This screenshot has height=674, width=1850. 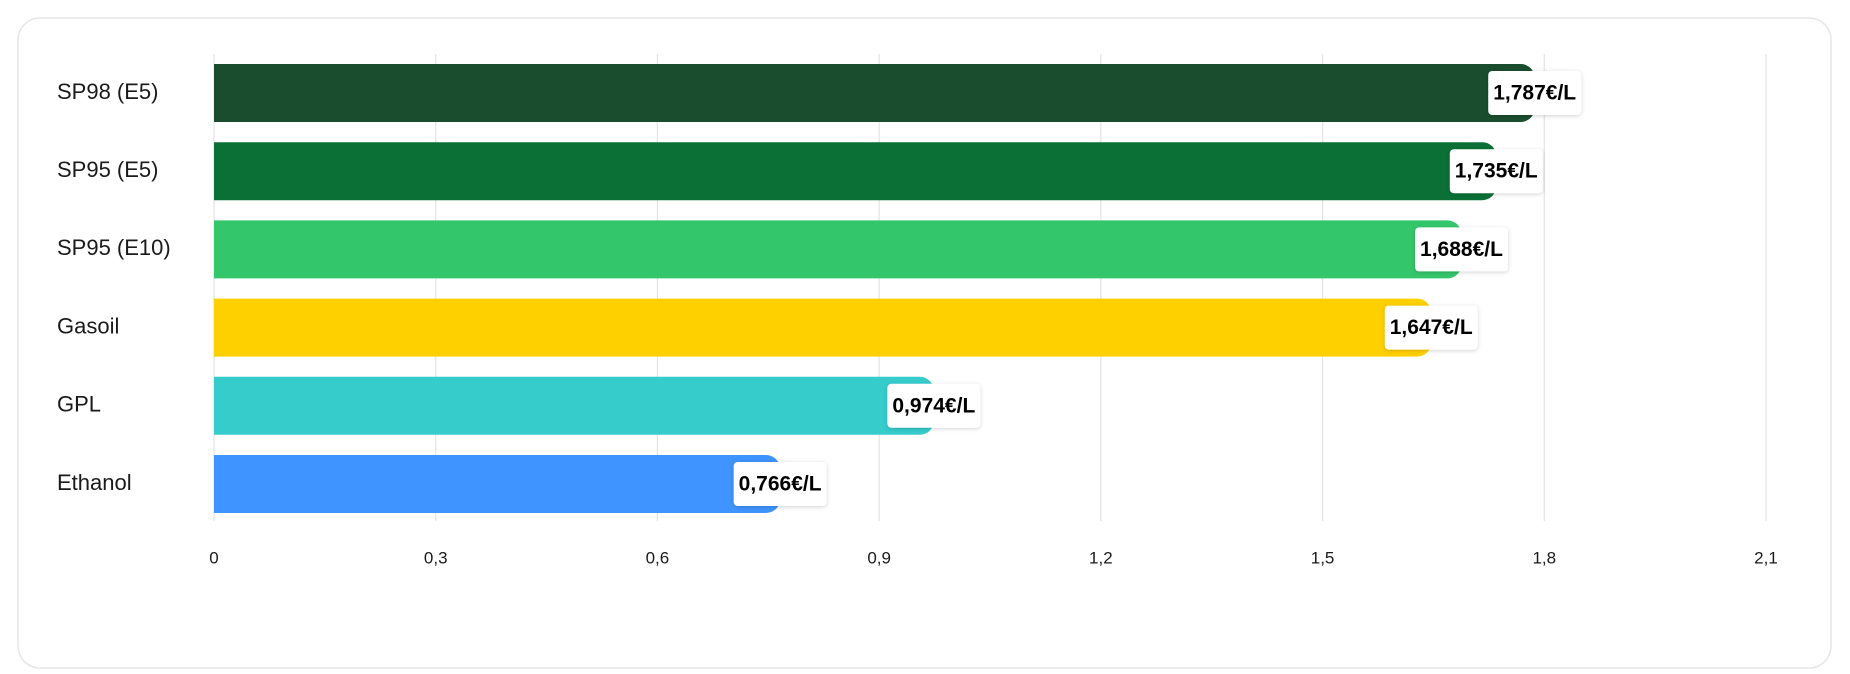 I want to click on value-label: 1,787€/L, so click(x=1535, y=93).